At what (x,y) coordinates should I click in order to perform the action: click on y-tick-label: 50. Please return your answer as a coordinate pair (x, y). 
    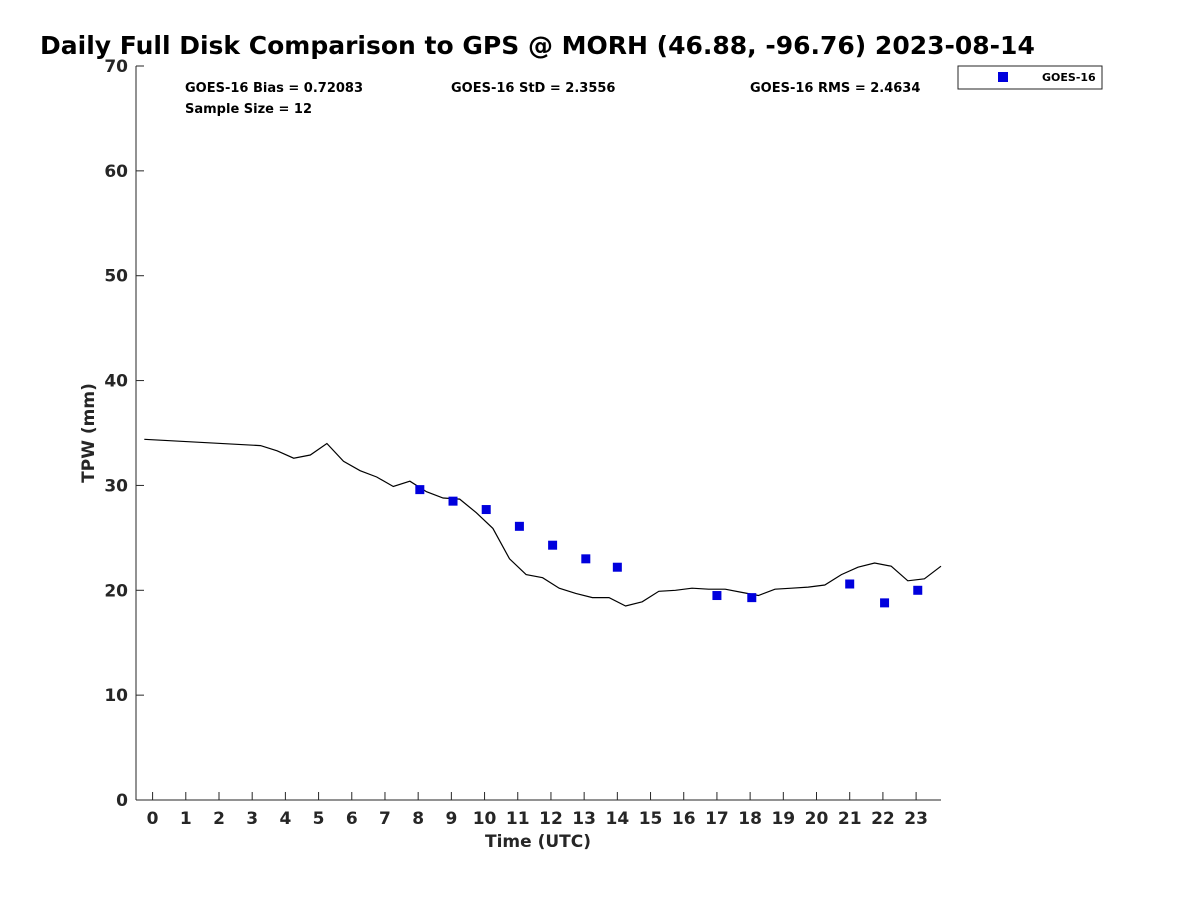
    Looking at the image, I should click on (116, 277).